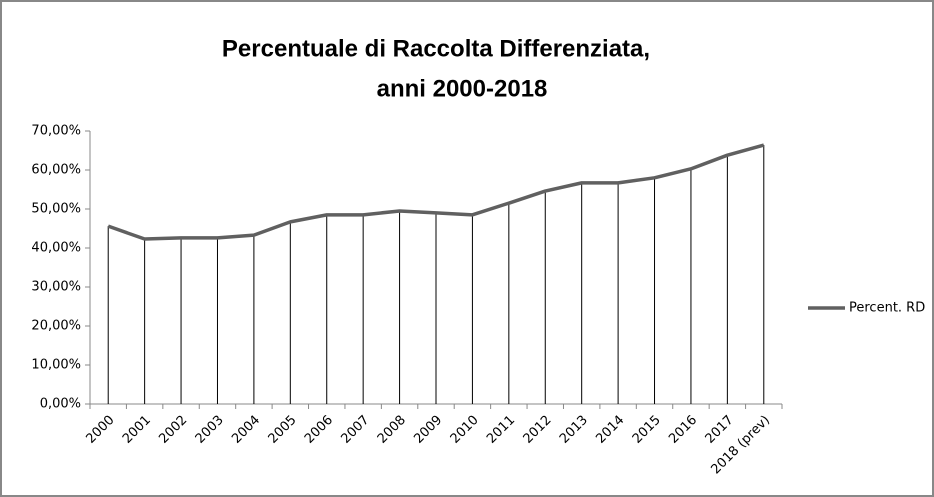 The width and height of the screenshot is (934, 497). What do you see at coordinates (60, 404) in the screenshot?
I see `y-tick-label: 0,00%` at bounding box center [60, 404].